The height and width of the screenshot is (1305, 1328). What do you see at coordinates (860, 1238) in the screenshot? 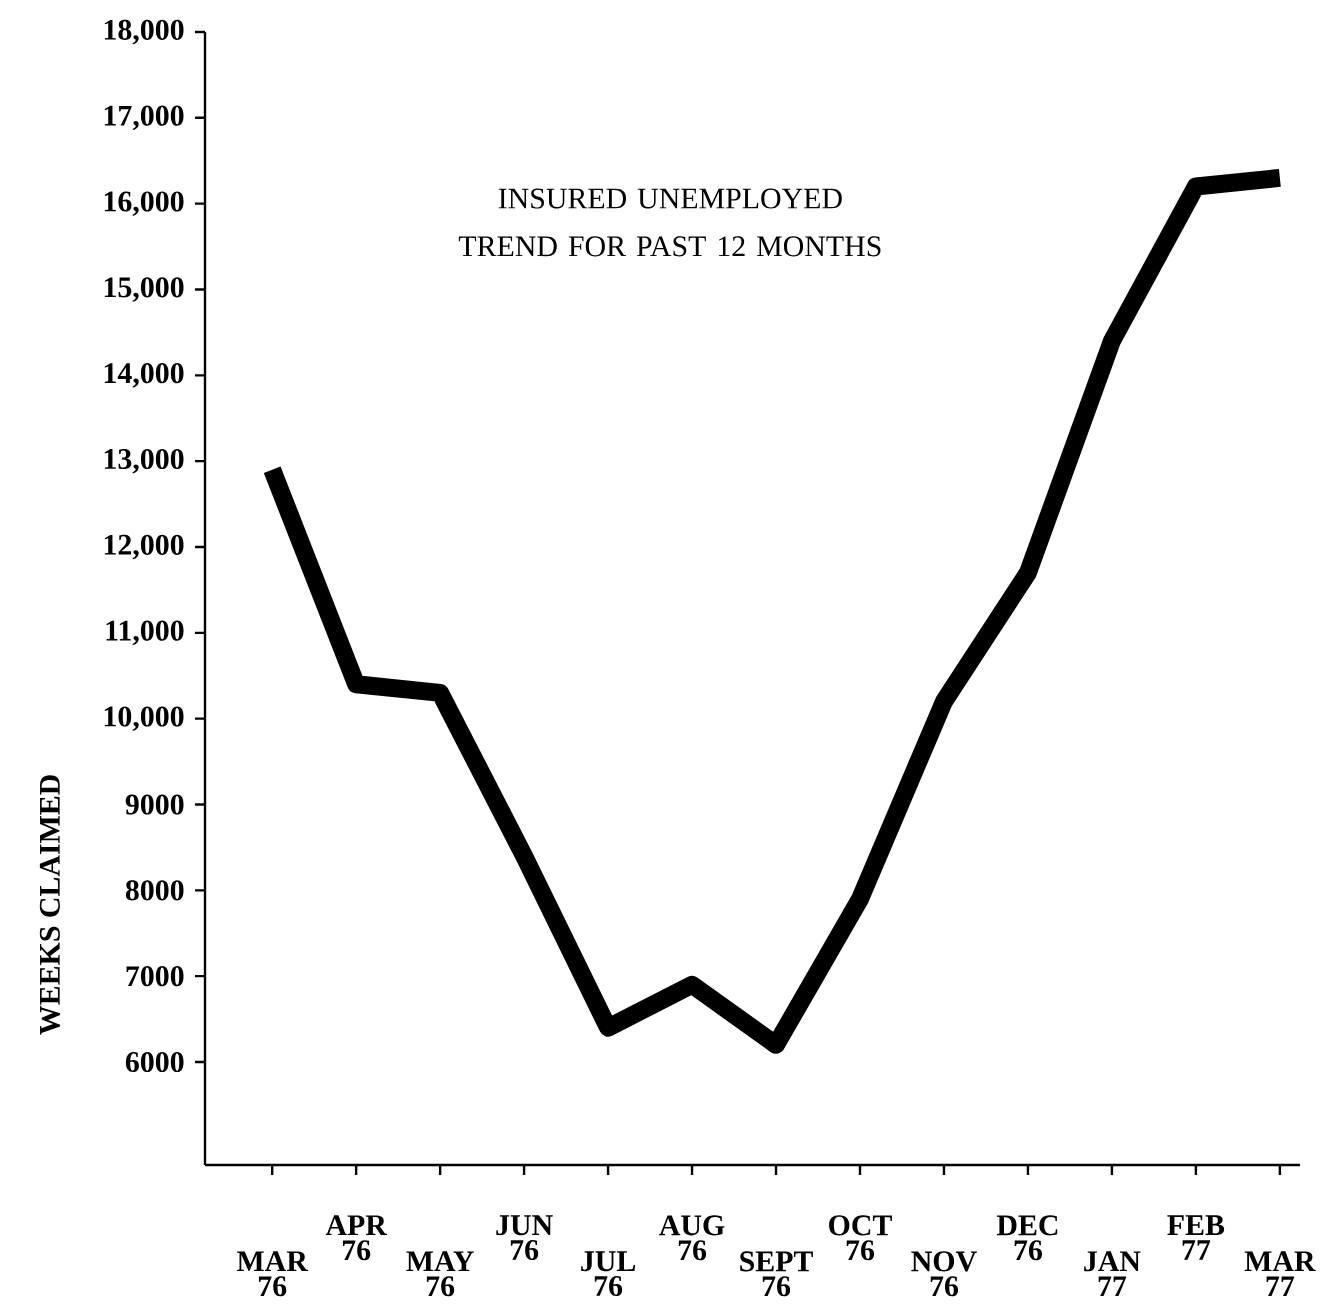
I see `x-tick-label: OCT 76` at bounding box center [860, 1238].